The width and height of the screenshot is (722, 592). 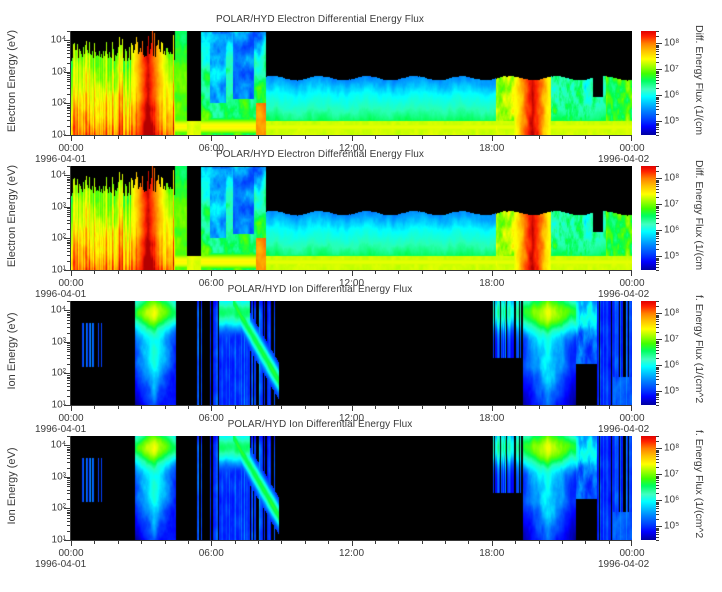 What do you see at coordinates (351, 218) in the screenshot?
I see `spectrogram-canvas` at bounding box center [351, 218].